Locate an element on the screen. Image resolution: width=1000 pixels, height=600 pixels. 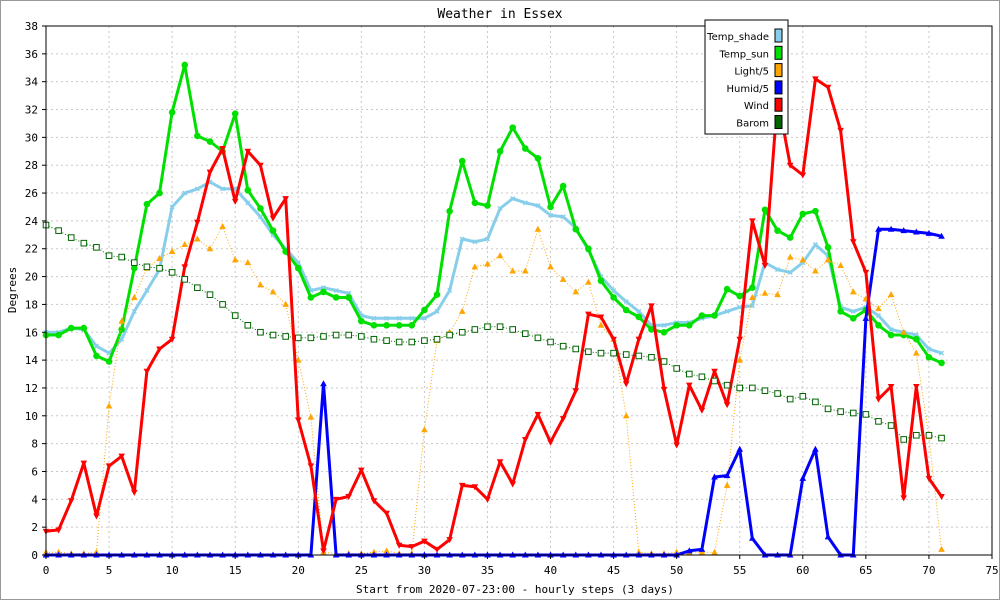
x-tick-label: 60 is located at coordinates (802, 570).